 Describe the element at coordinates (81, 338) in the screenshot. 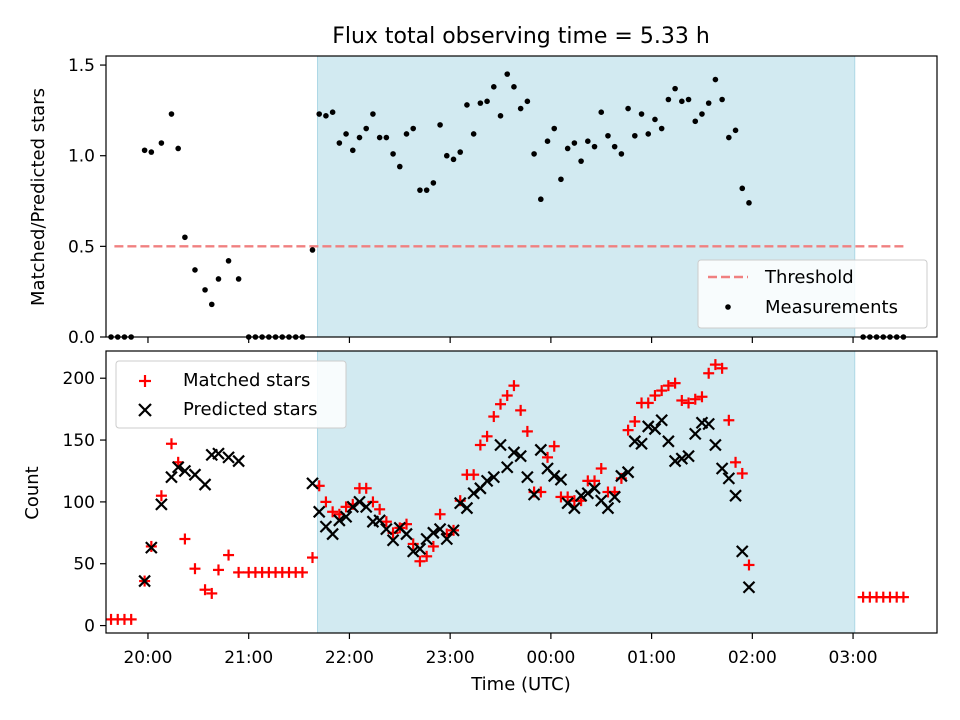

I see `y-tick-label: 0.0` at that location.